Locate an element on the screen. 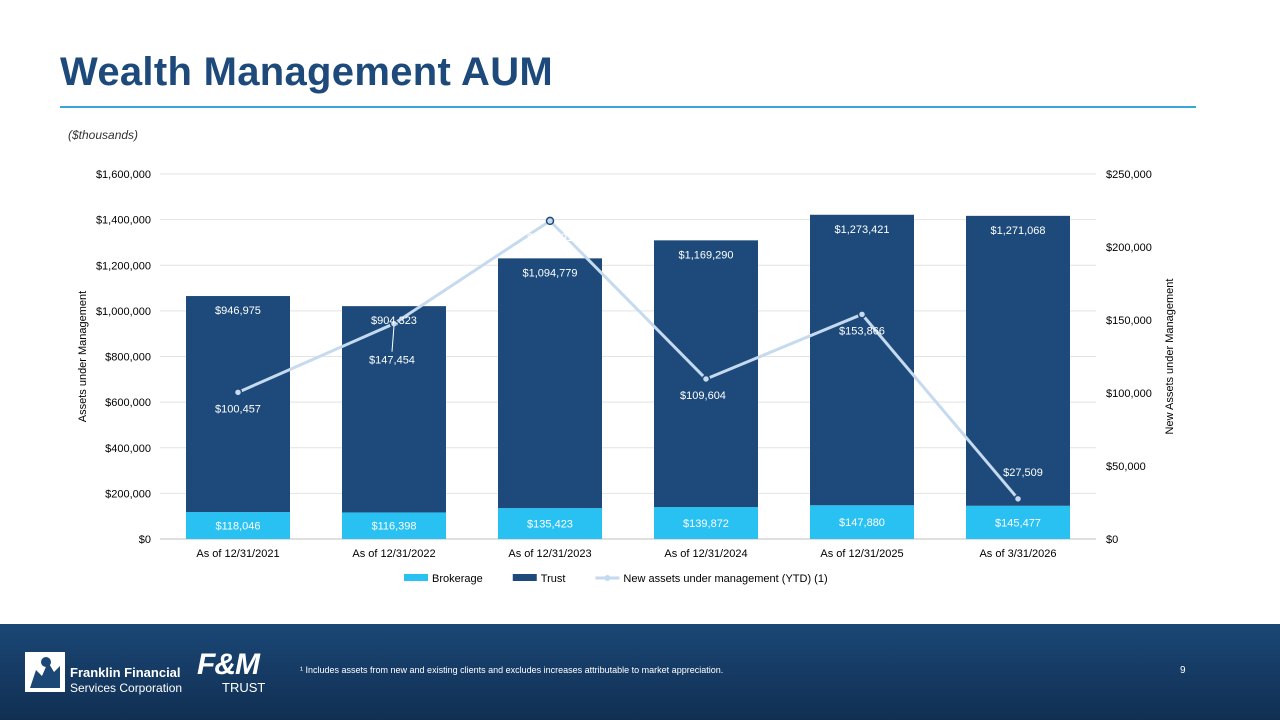 Image resolution: width=1280 pixels, height=720 pixels. bar-data-label: $145,477 is located at coordinates (1018, 523).